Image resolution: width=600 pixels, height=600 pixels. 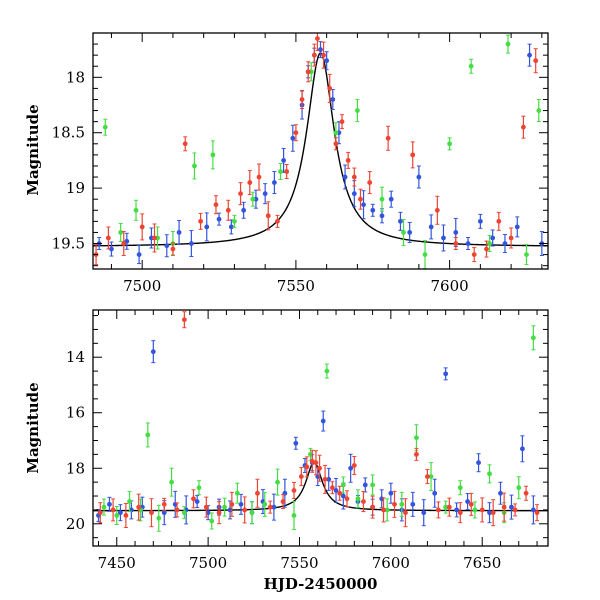 What do you see at coordinates (321, 584) in the screenshot?
I see `x-axis-label: HJD-2450000` at bounding box center [321, 584].